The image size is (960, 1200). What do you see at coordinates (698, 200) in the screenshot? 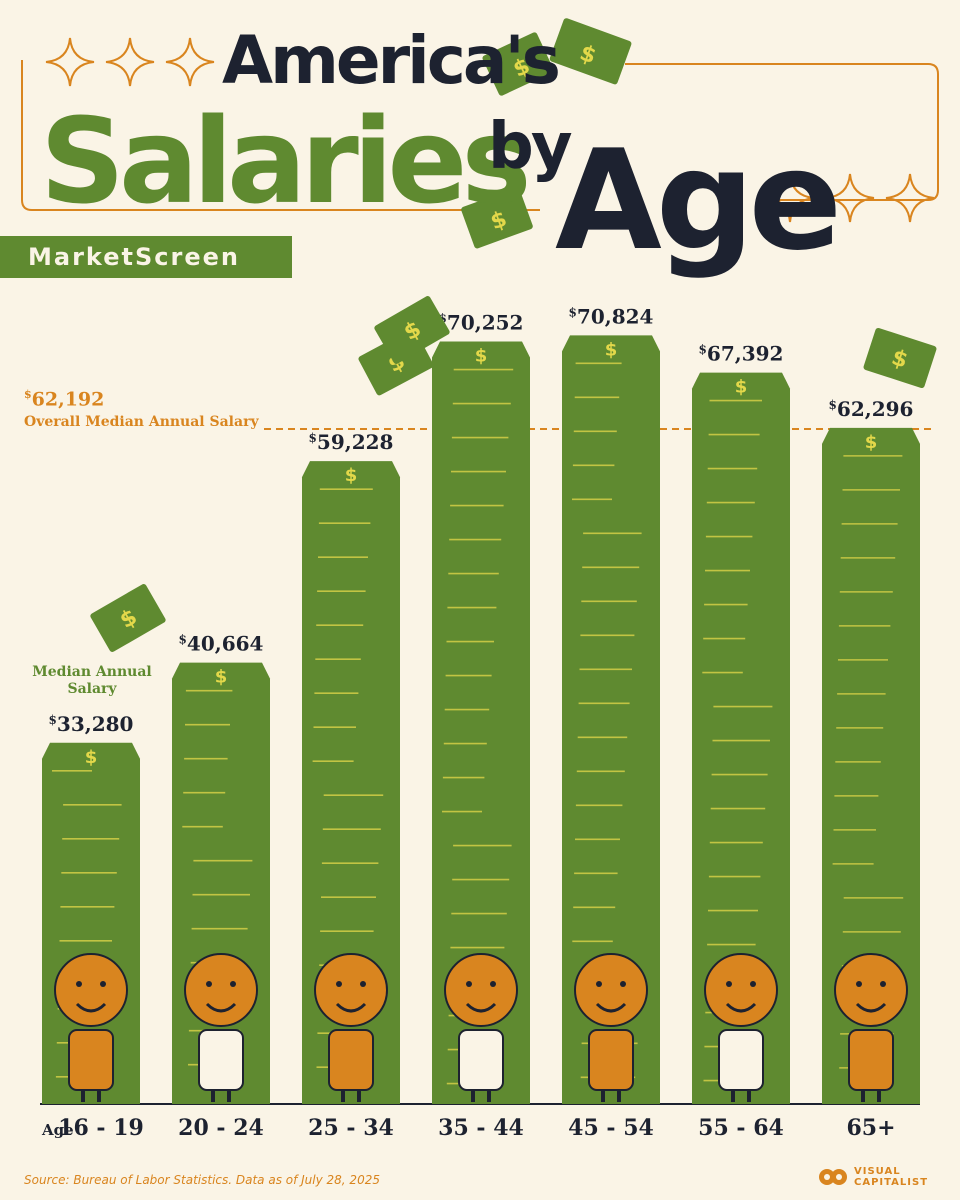
I see `title-age: Age` at bounding box center [698, 200].